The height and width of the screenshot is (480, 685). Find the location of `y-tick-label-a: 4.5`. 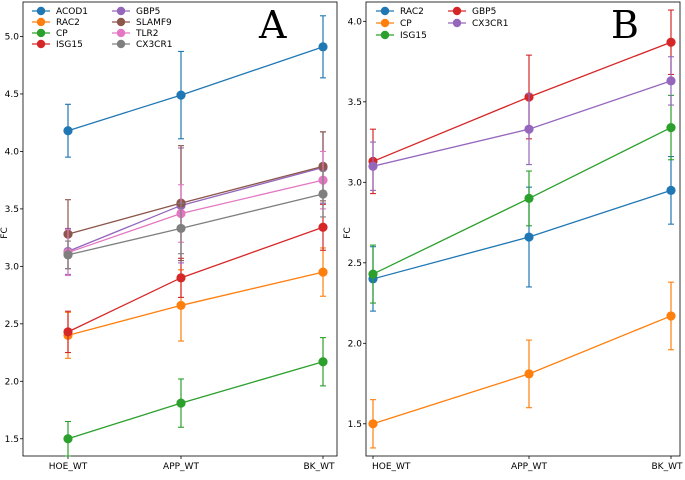

y-tick-label-a: 4.5 is located at coordinates (12, 95).